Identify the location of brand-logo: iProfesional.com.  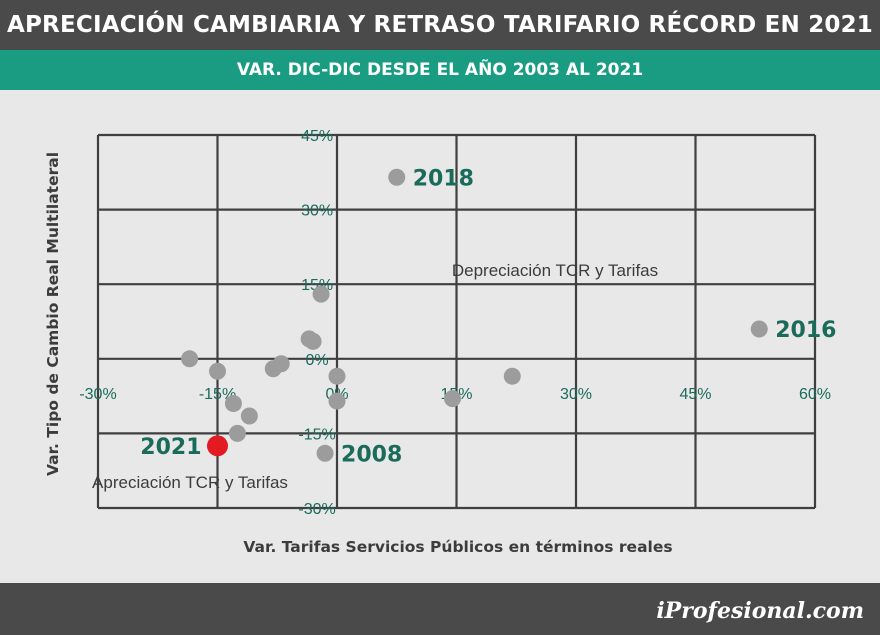
(760, 611).